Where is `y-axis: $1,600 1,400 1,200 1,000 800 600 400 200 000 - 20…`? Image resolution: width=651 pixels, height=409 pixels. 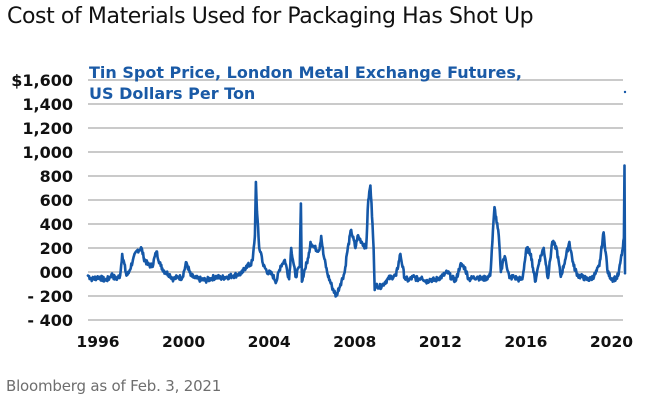
y-axis: $1,600 1,400 1,200 1,000 800 600 400 200 000 - 20… is located at coordinates (42, 200).